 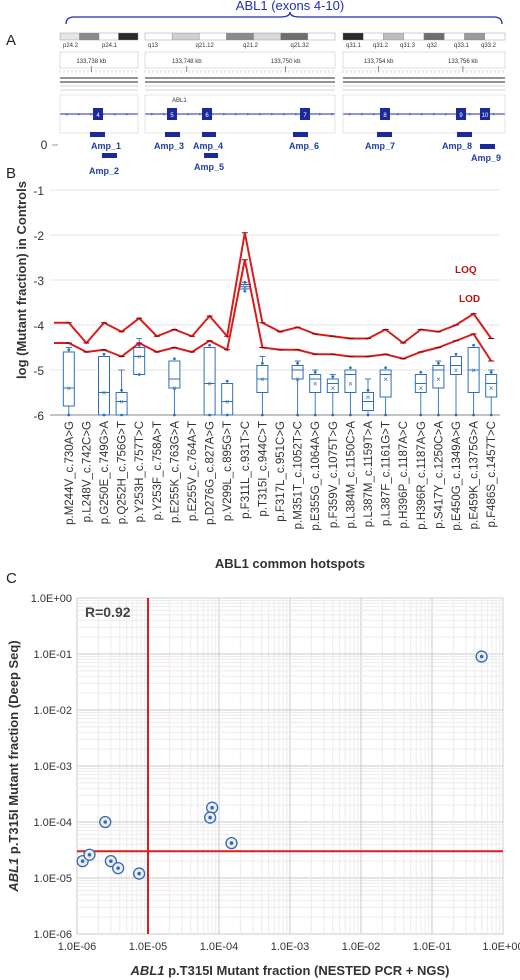 I want to click on band-label: q31.1, so click(x=354, y=46).